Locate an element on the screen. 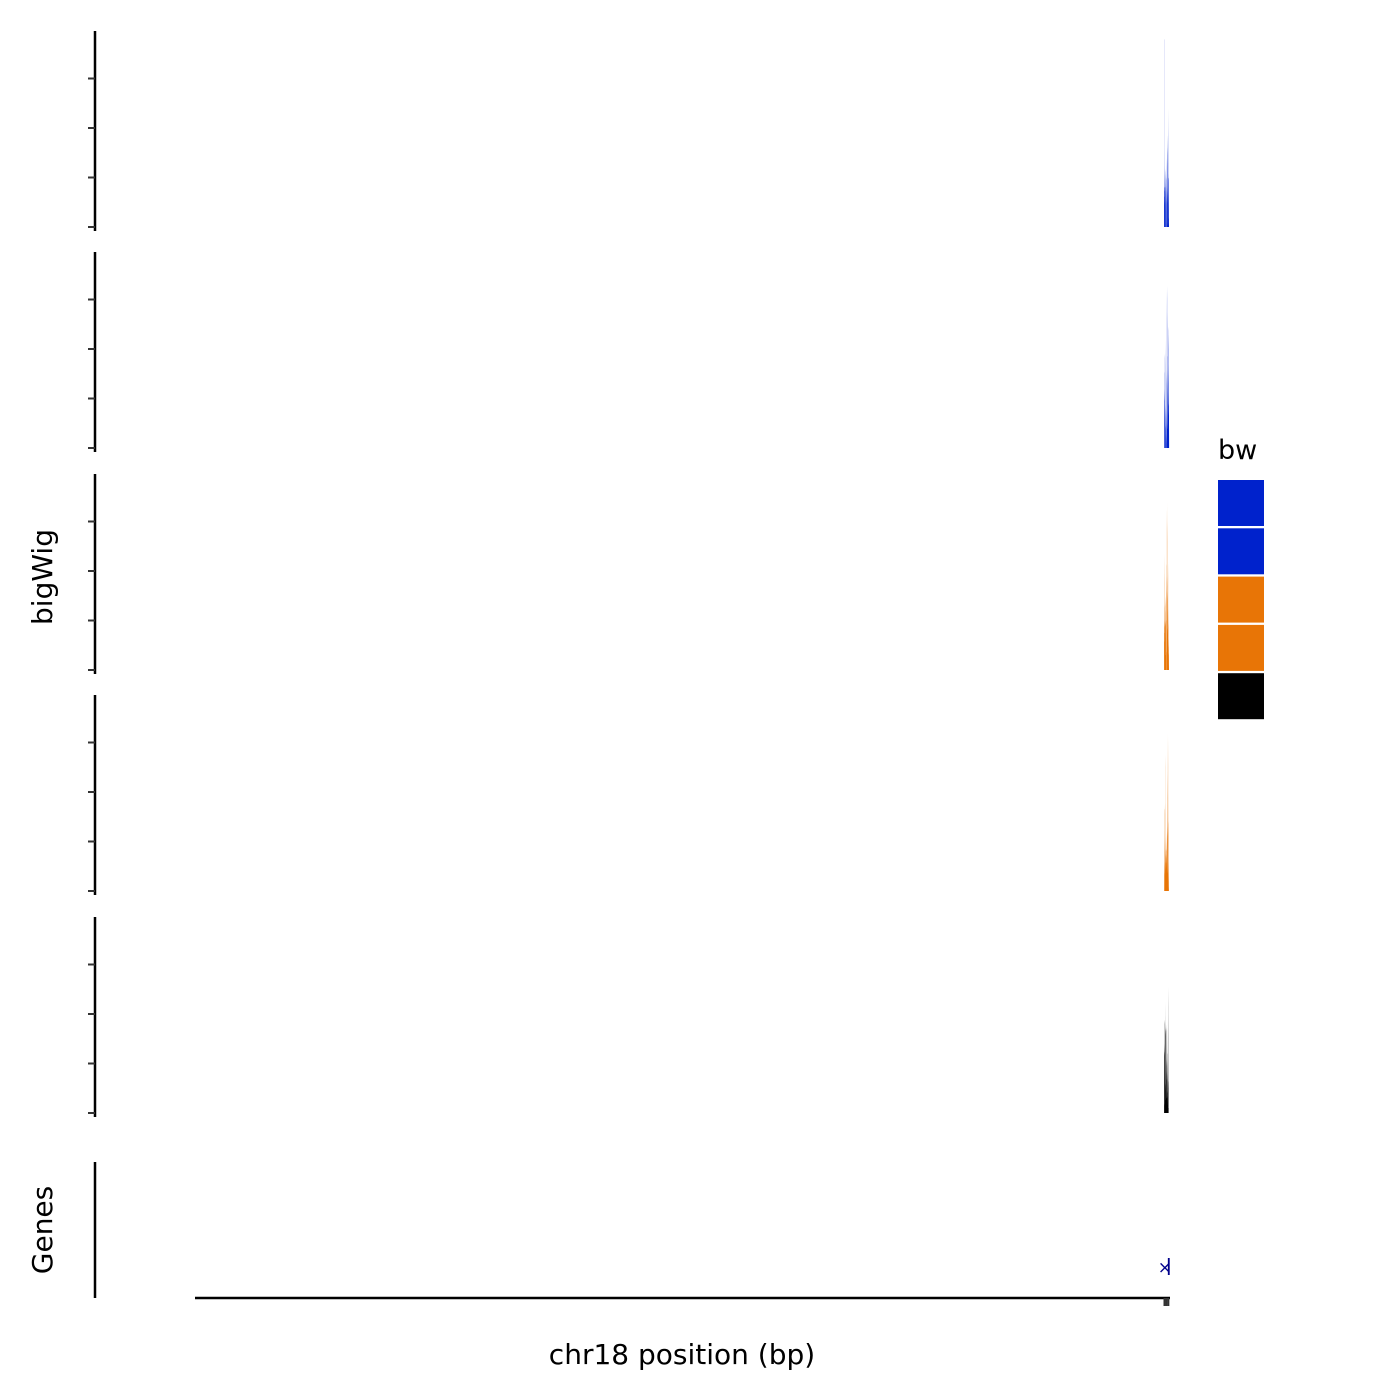 The height and width of the screenshot is (1400, 1400). gene-body is located at coordinates (1168, 1266).